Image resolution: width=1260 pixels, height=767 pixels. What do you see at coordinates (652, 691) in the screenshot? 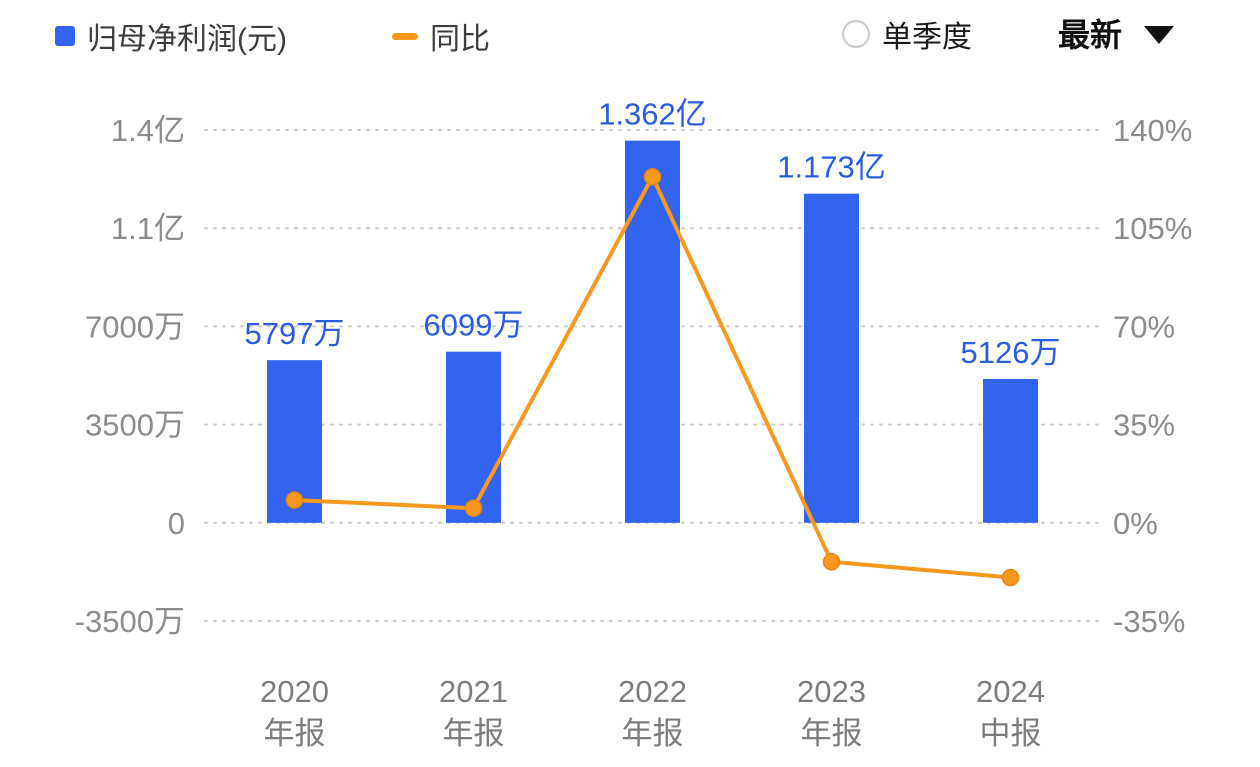
I see `x-axis-label-year: 2022` at bounding box center [652, 691].